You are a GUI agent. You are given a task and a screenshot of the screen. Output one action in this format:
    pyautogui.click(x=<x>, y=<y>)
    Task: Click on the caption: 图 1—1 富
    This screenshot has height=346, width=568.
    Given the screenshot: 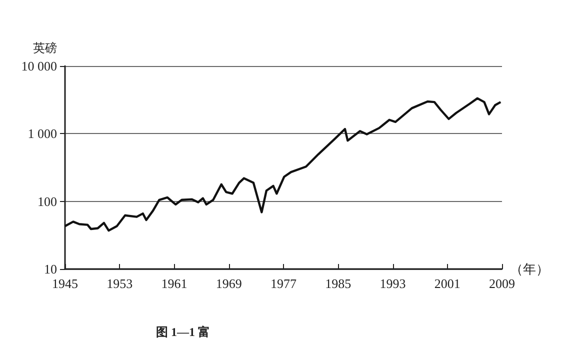 What is the action you would take?
    pyautogui.click(x=183, y=332)
    